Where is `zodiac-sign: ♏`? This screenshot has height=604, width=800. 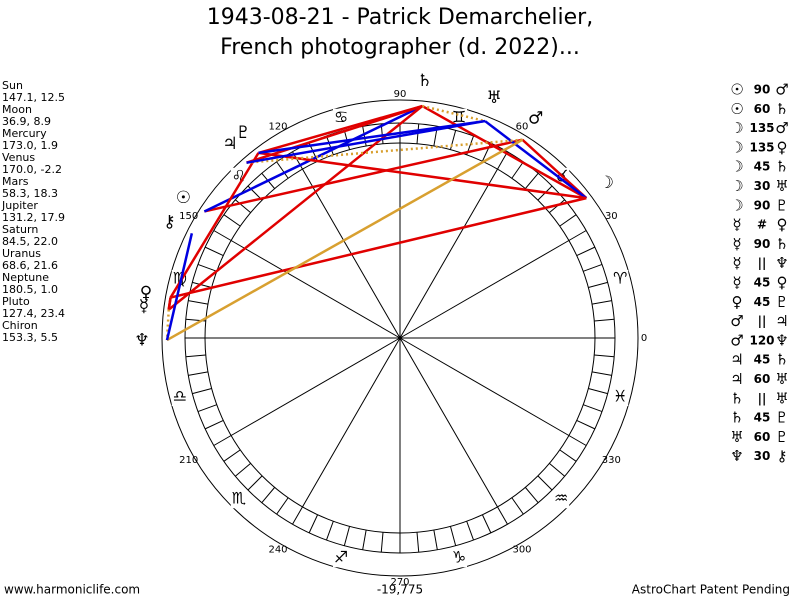
zodiac-sign: ♏ is located at coordinates (239, 498).